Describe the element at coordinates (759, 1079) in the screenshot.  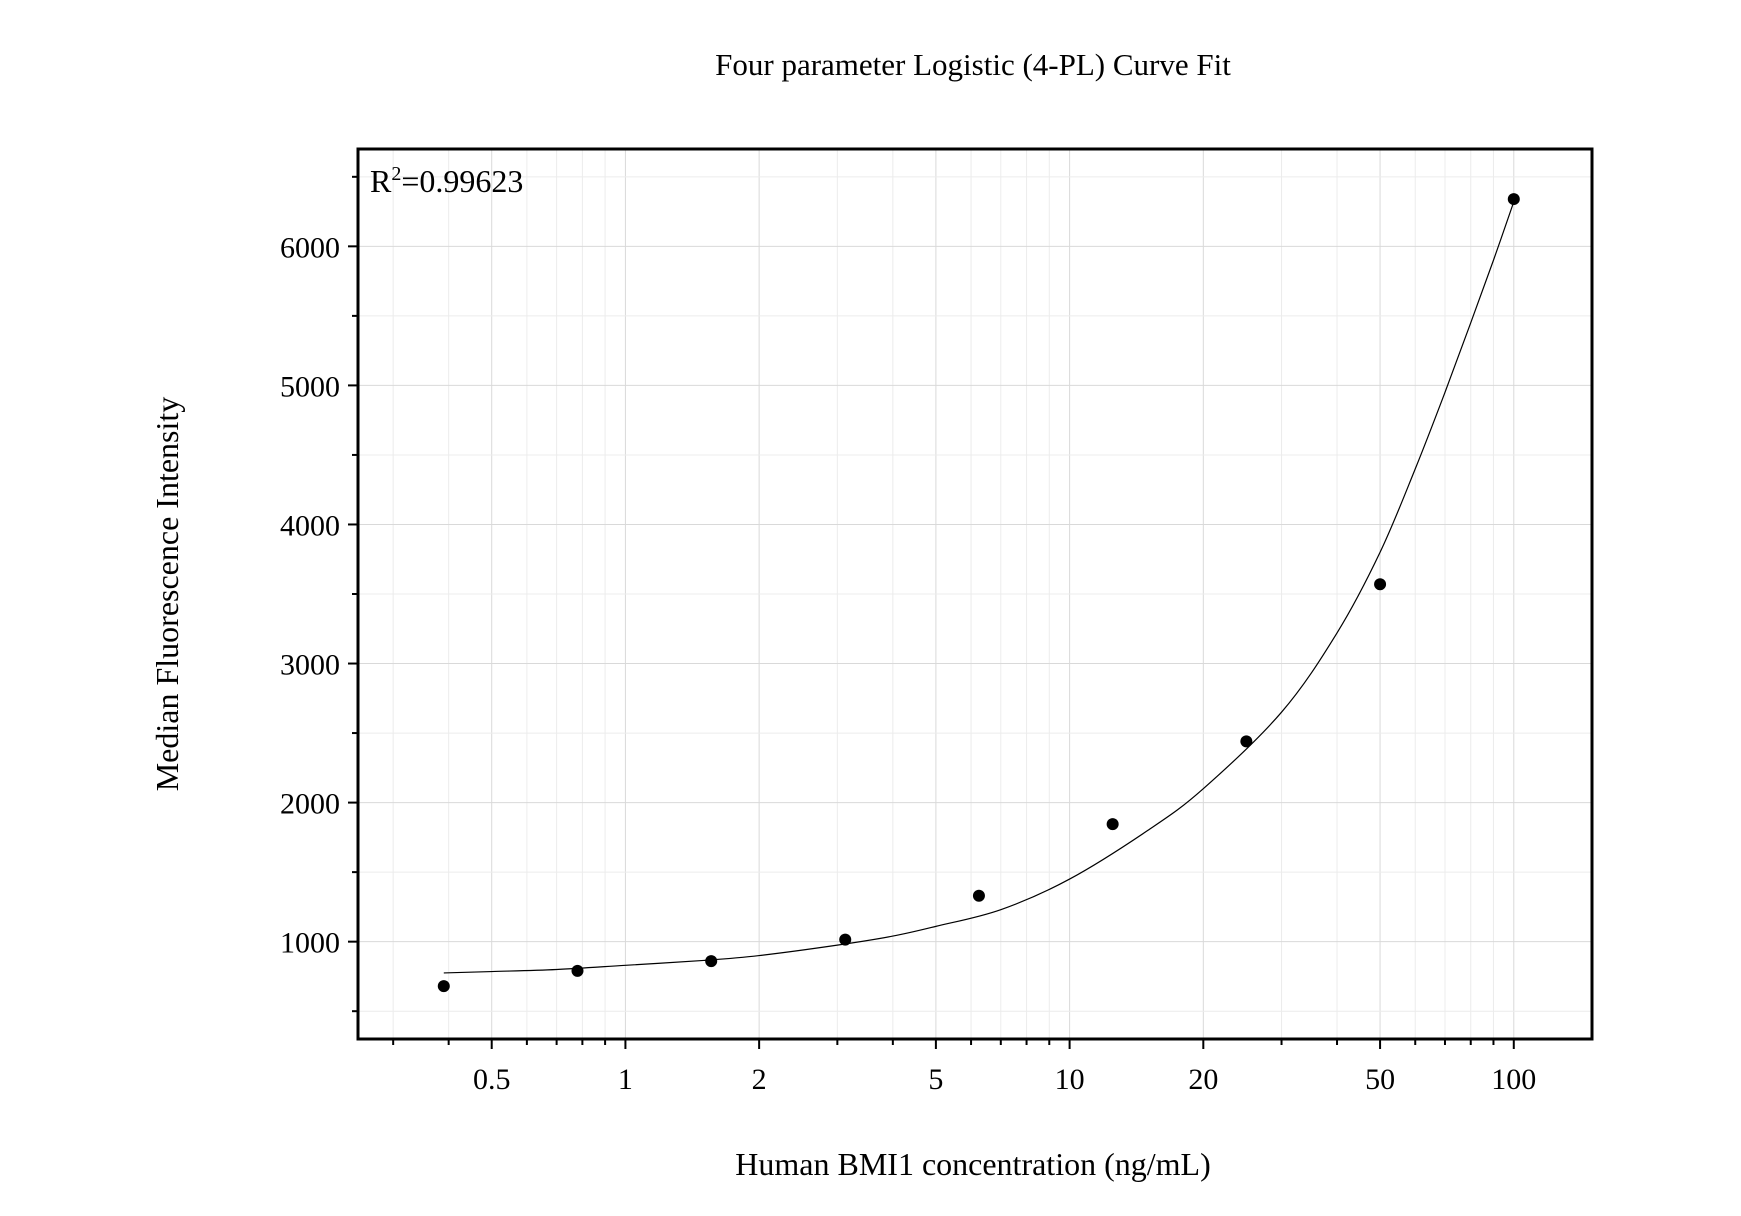
I see `x-tick-label: 2` at that location.